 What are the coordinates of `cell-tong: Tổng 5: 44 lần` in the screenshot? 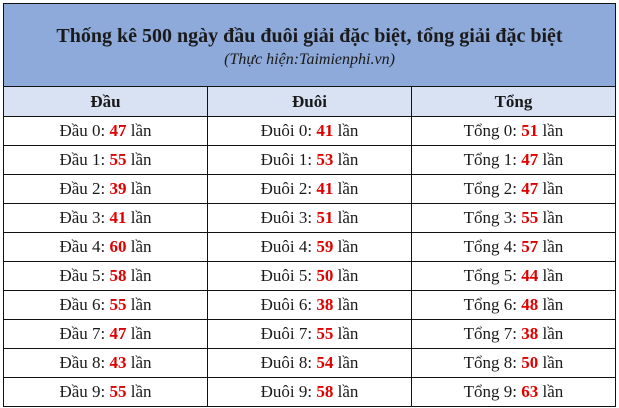 It's located at (513, 276).